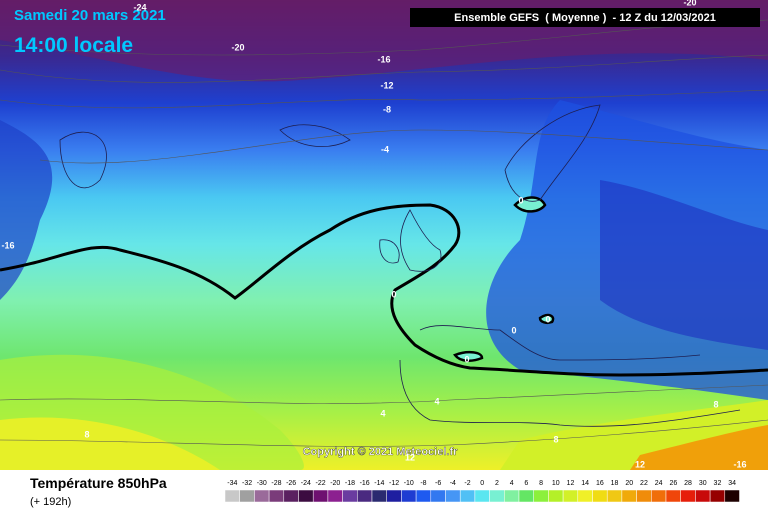 The width and height of the screenshot is (768, 517). What do you see at coordinates (703, 483) in the screenshot?
I see `scale-label: 30` at bounding box center [703, 483].